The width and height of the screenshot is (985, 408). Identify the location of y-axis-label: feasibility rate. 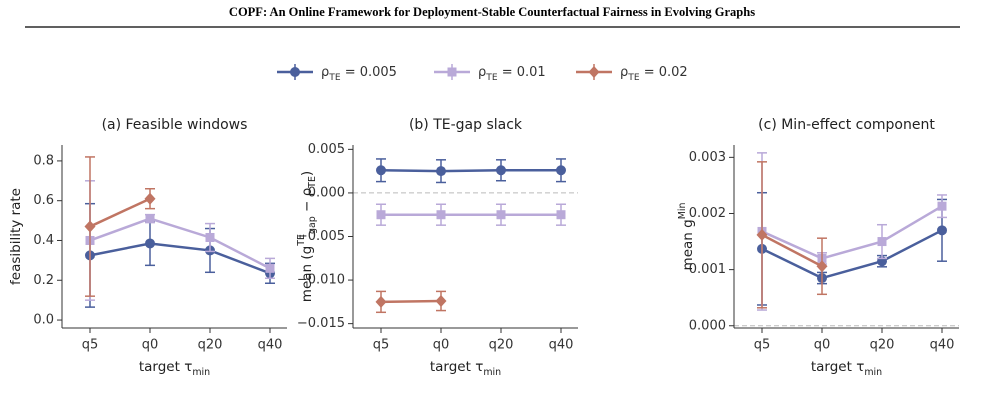
(16, 236).